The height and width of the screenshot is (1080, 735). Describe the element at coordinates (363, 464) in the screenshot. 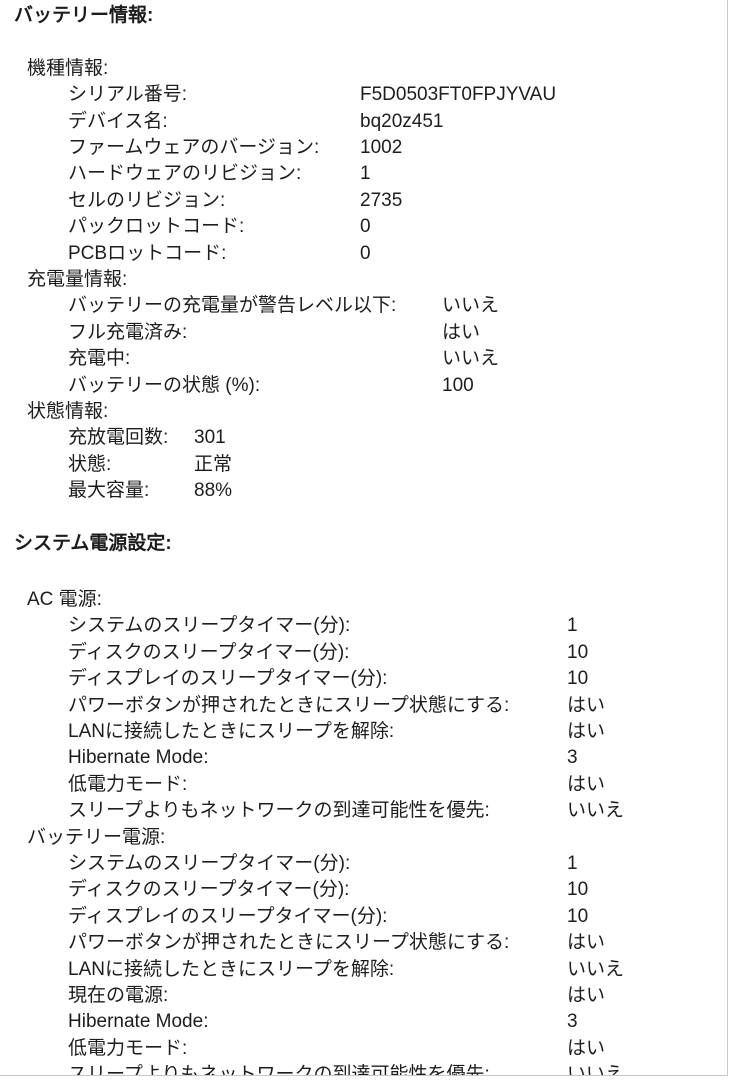

I see `property-list: 充放電回数: 301 状態: 正常最大容量: 88%` at that location.